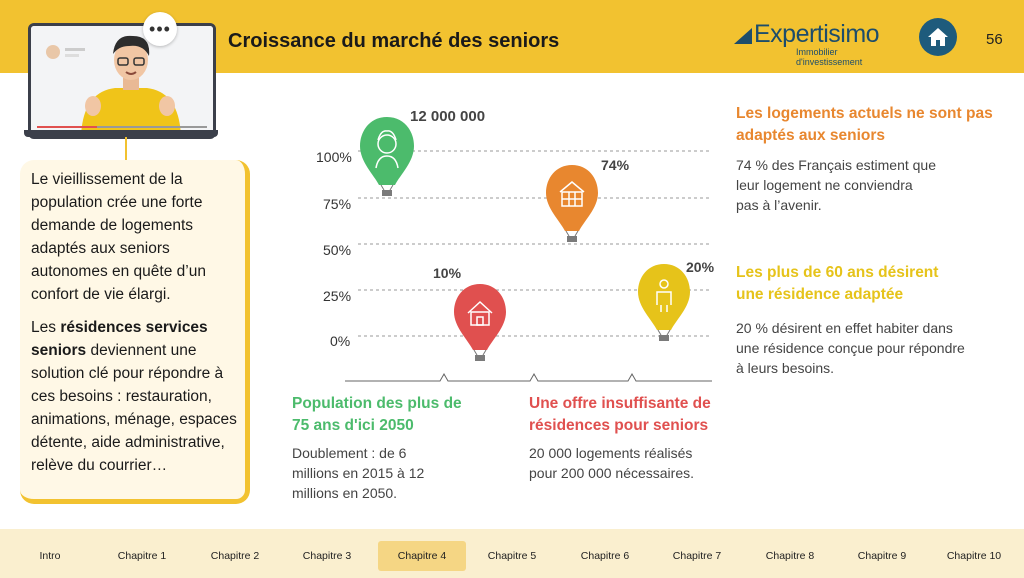 The height and width of the screenshot is (578, 1024). What do you see at coordinates (337, 250) in the screenshot?
I see `y-tick-50: 50%` at bounding box center [337, 250].